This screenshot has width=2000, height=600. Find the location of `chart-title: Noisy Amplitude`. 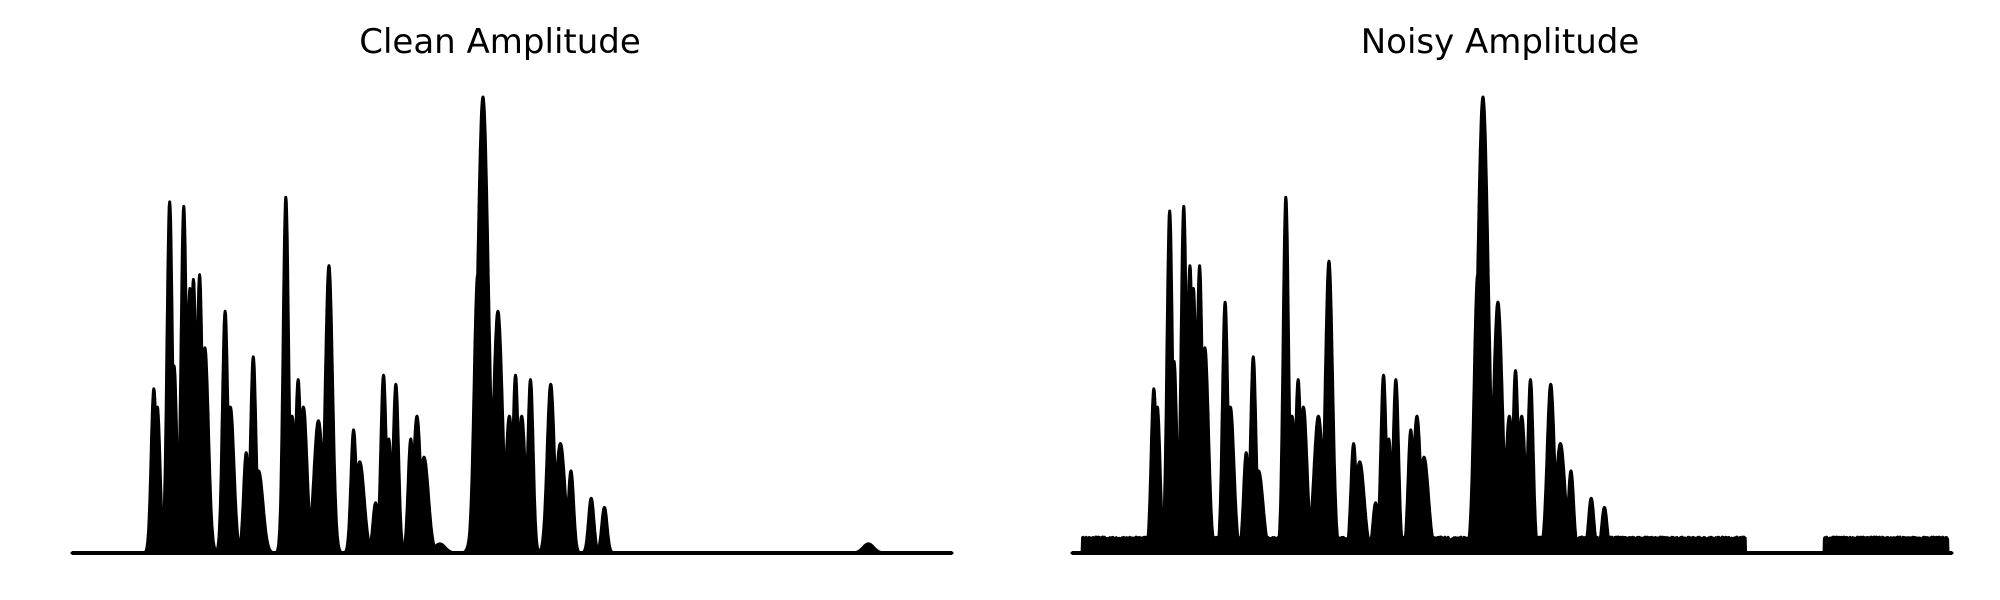

chart-title: Noisy Amplitude is located at coordinates (1500, 42).